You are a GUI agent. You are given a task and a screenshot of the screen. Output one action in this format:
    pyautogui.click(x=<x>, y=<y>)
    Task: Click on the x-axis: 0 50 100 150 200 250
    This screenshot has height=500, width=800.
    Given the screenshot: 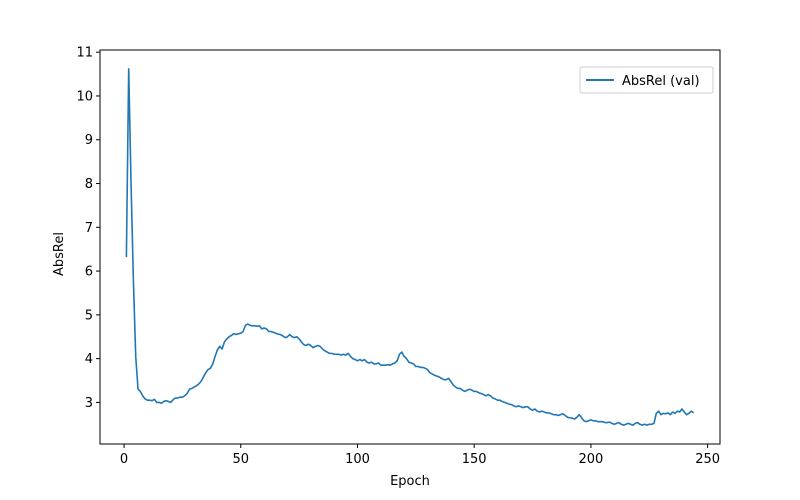 What is the action you would take?
    pyautogui.click(x=420, y=455)
    